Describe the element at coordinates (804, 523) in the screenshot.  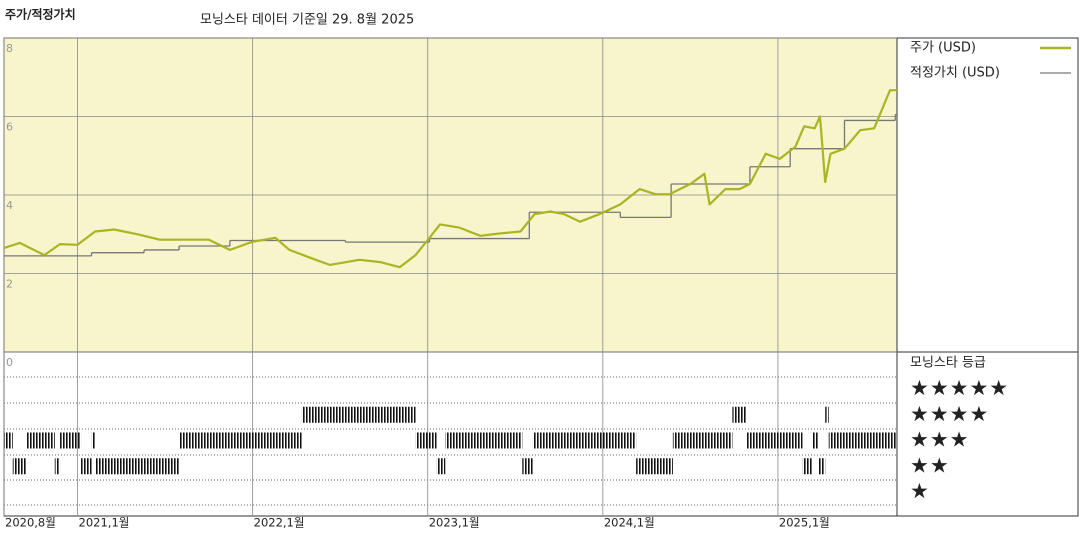
I see `x-tick-label: 2025,1월` at that location.